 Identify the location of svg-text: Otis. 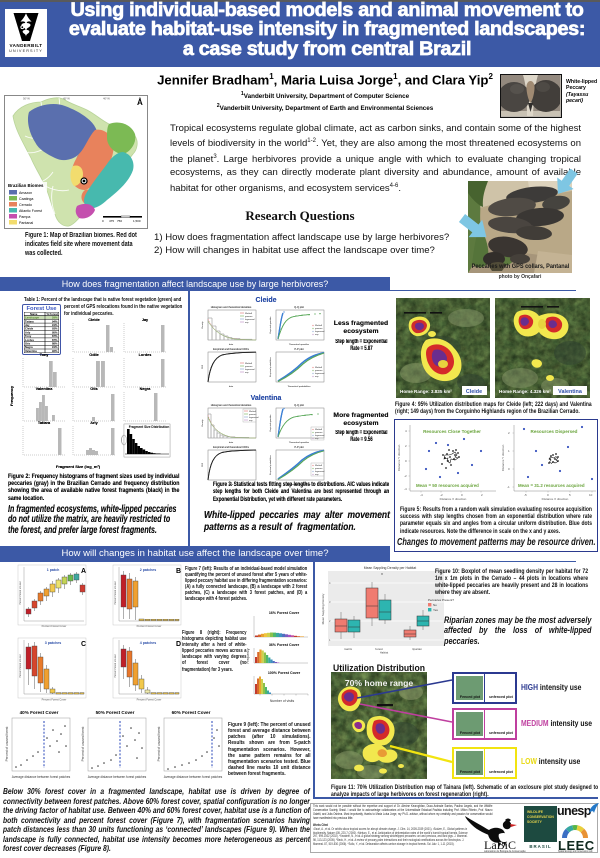
(93, 389).